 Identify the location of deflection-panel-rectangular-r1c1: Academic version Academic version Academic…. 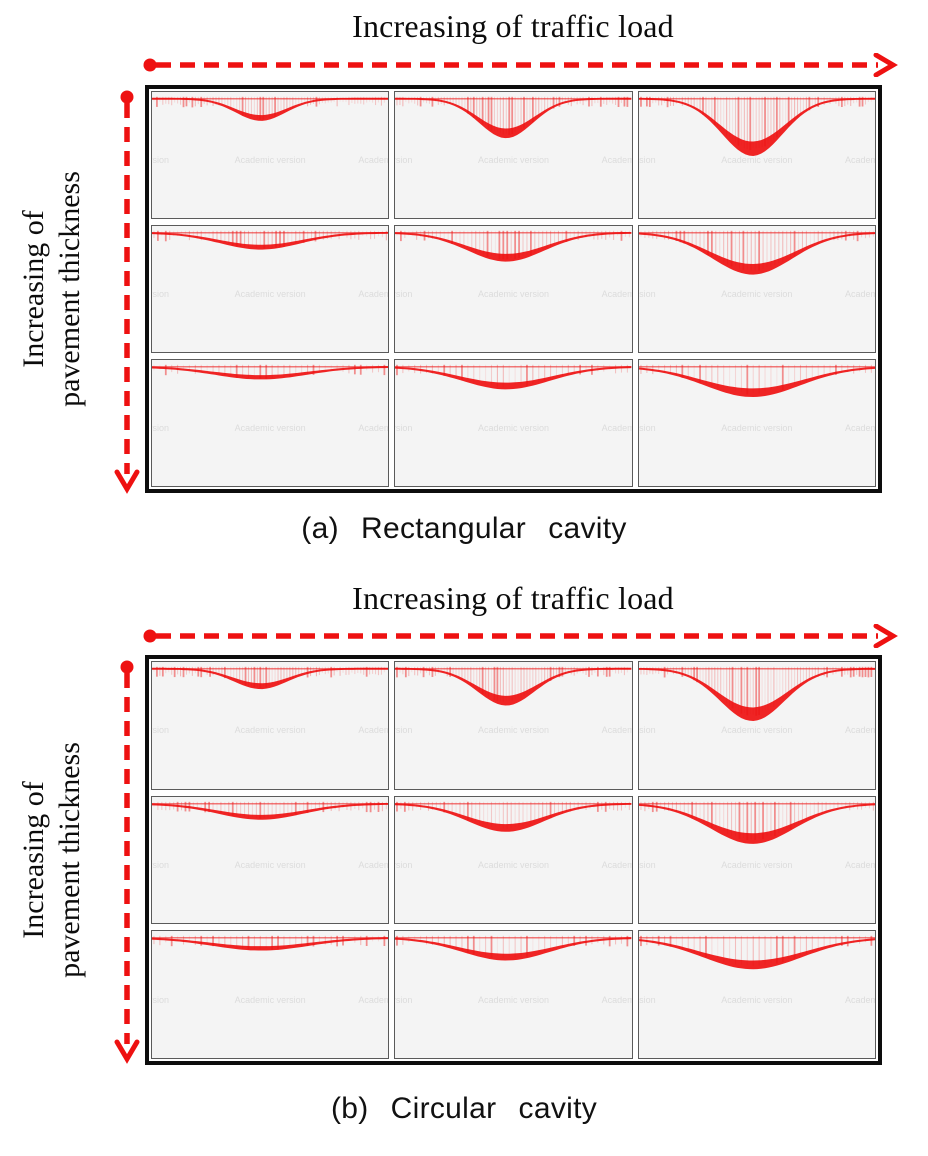
(270, 155).